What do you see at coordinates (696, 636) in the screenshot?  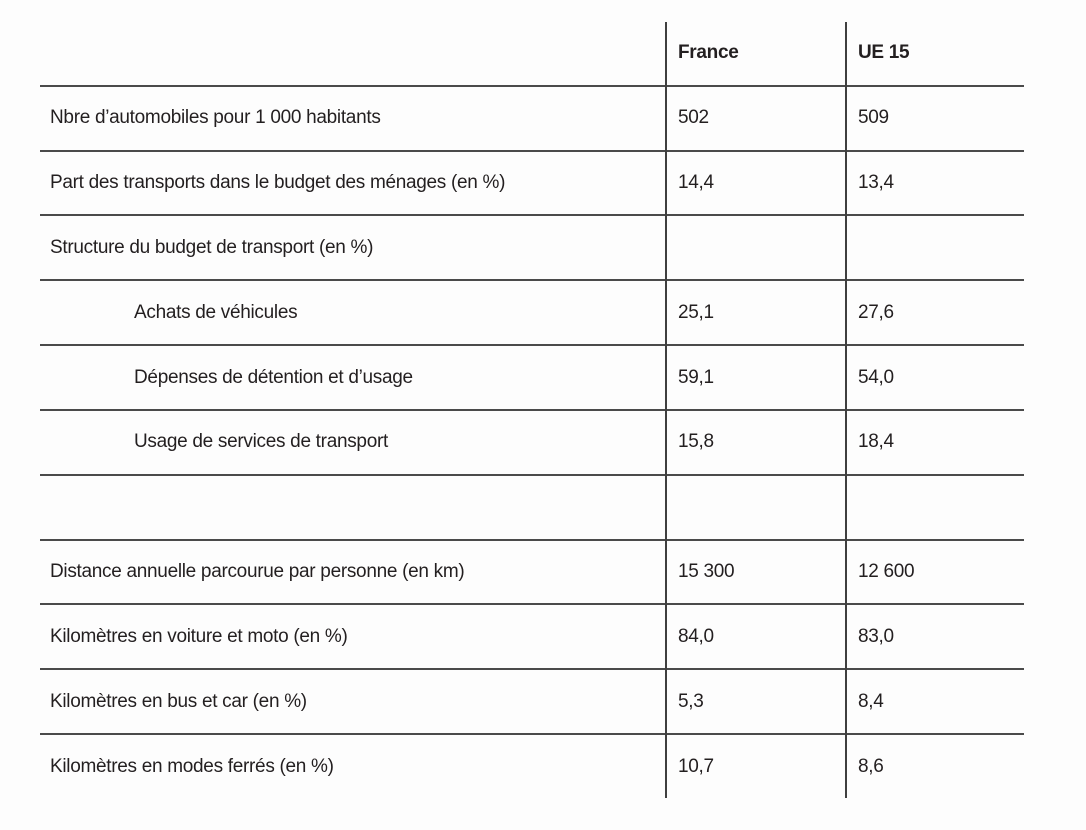 I see `france-value: 84,0` at bounding box center [696, 636].